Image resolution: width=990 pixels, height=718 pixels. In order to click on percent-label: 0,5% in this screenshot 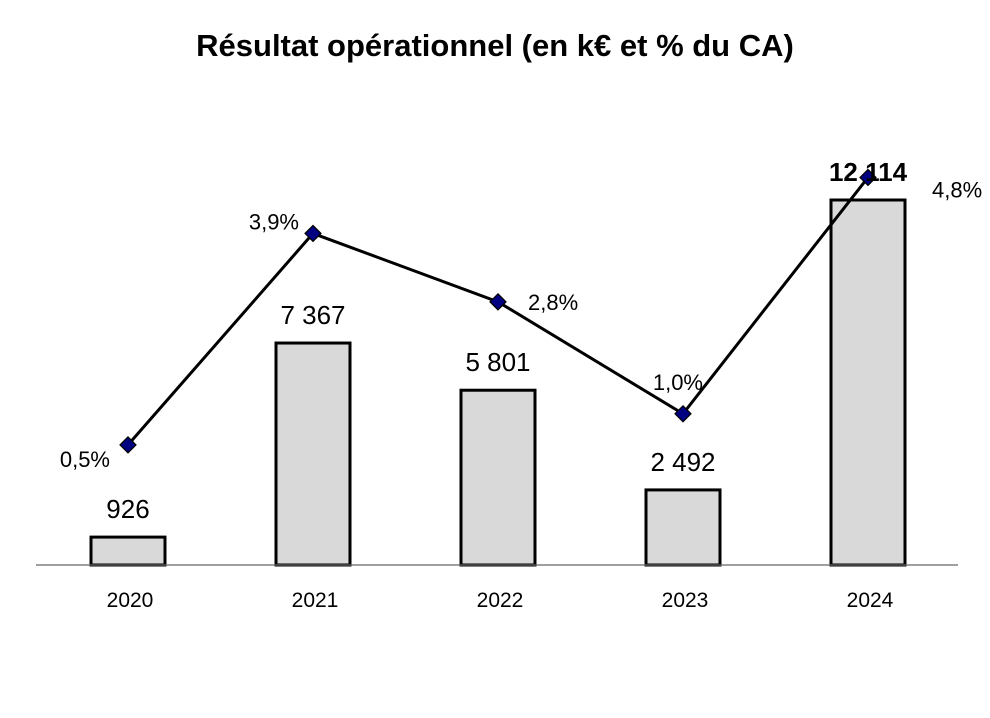, I will do `click(85, 459)`.